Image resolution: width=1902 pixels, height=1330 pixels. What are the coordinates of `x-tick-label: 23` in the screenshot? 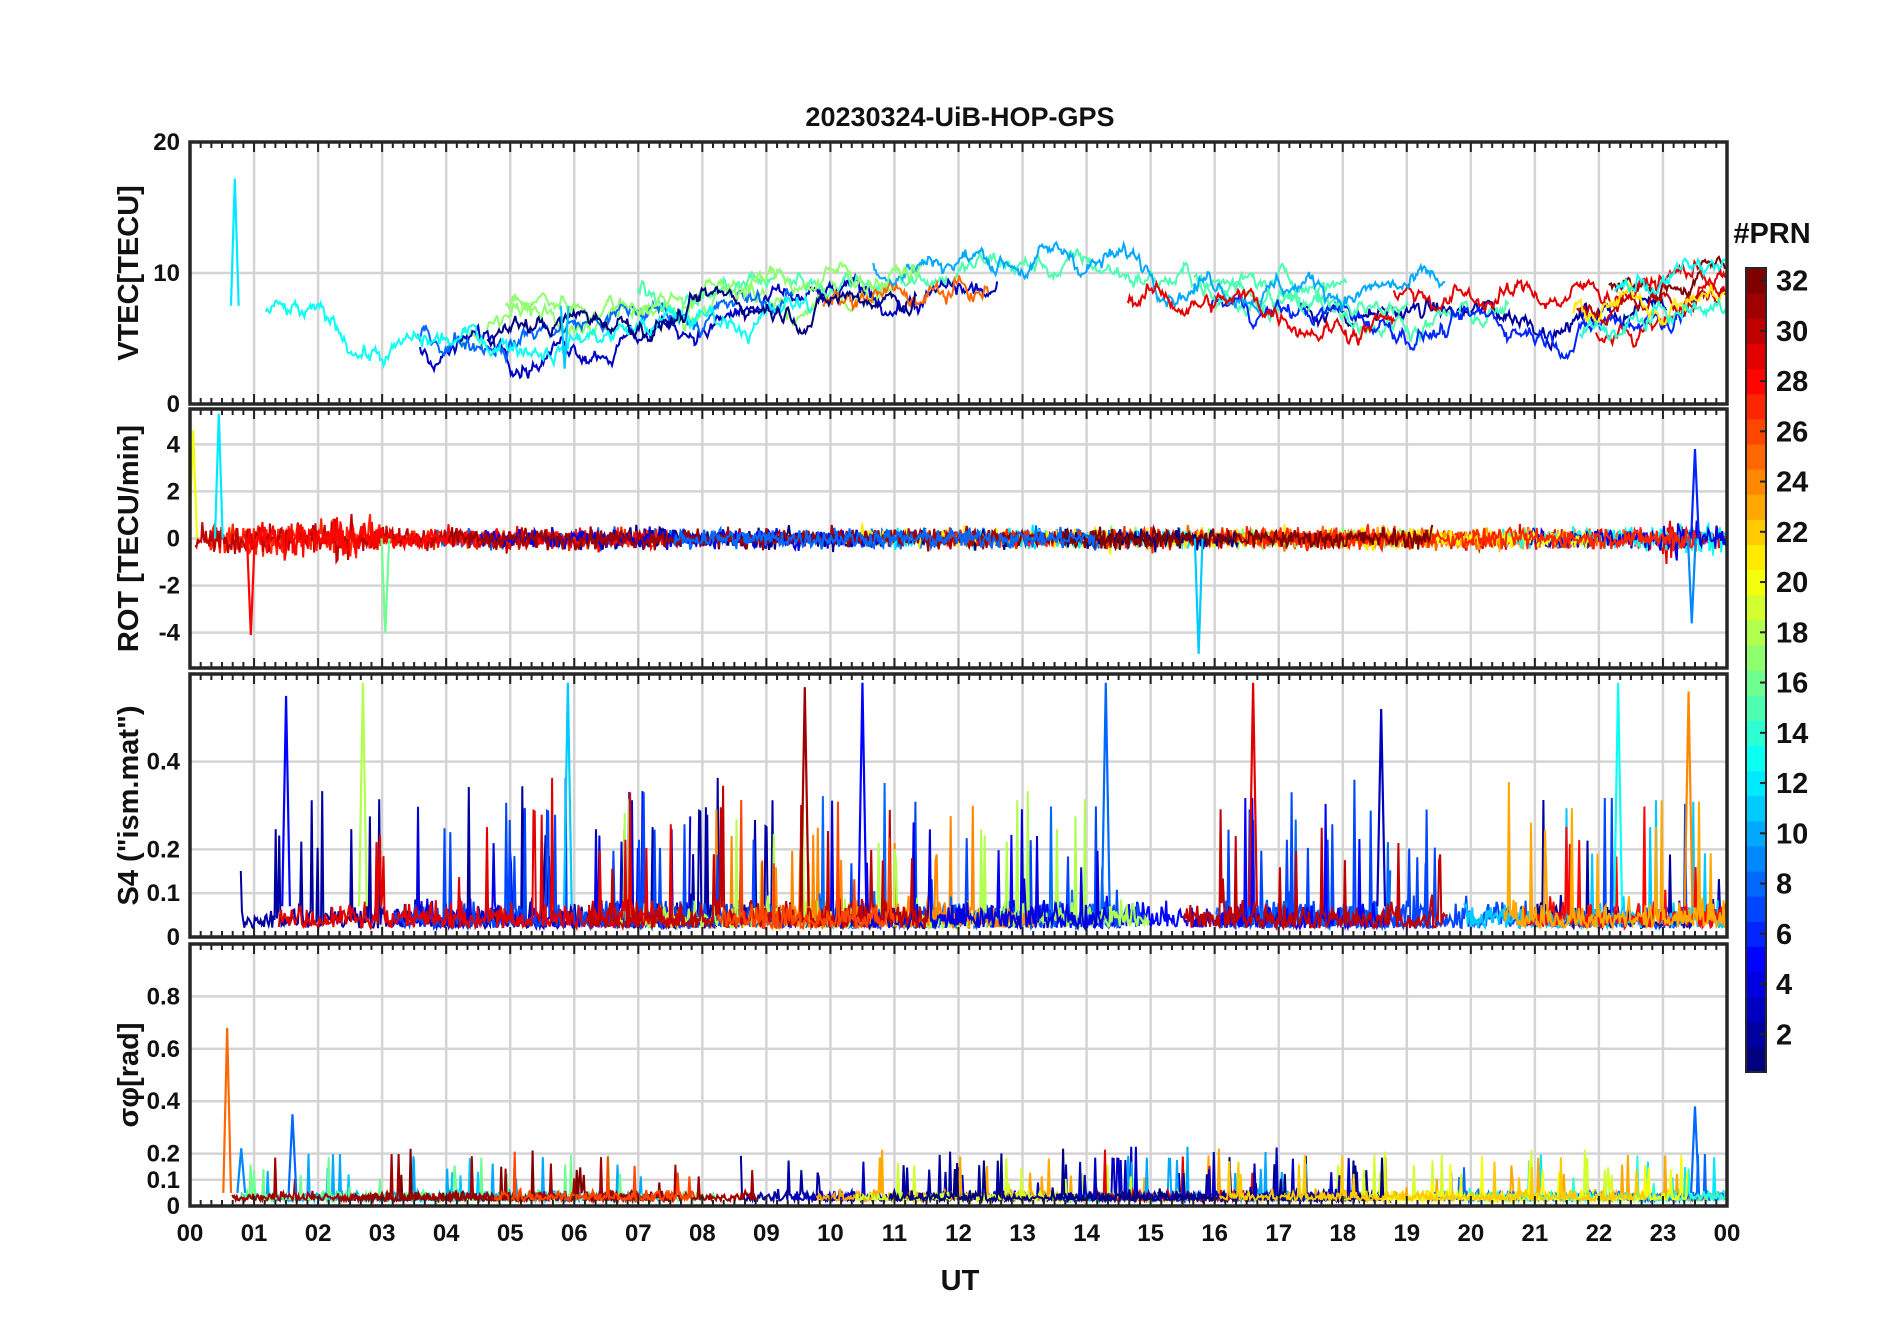 It's located at (1663, 1233).